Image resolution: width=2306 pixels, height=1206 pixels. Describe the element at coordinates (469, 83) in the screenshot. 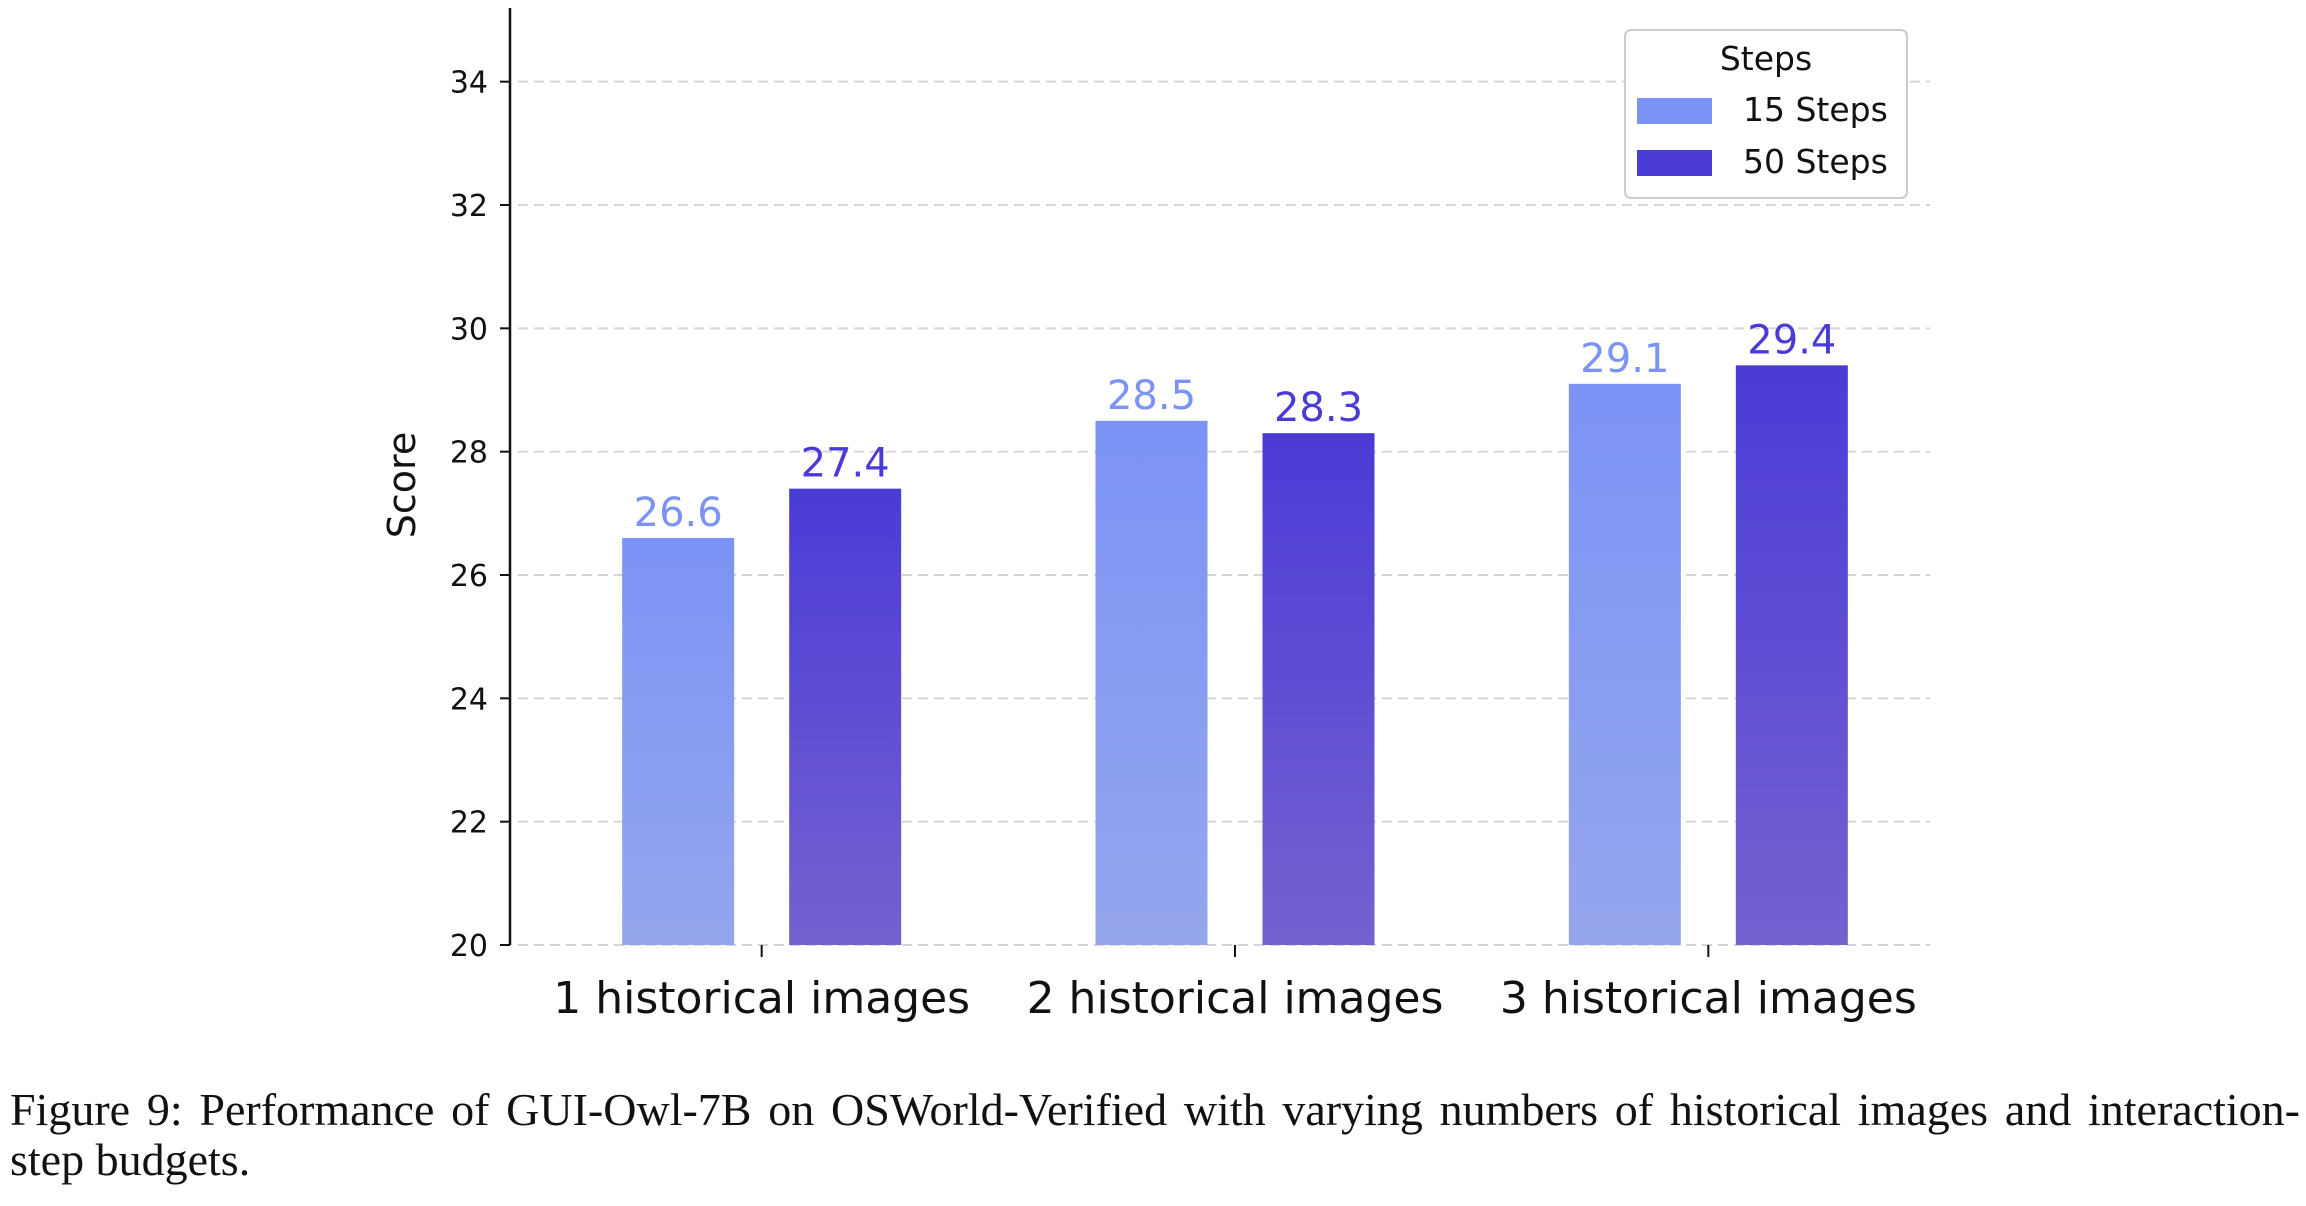

I see `y-tick-label: 34` at that location.